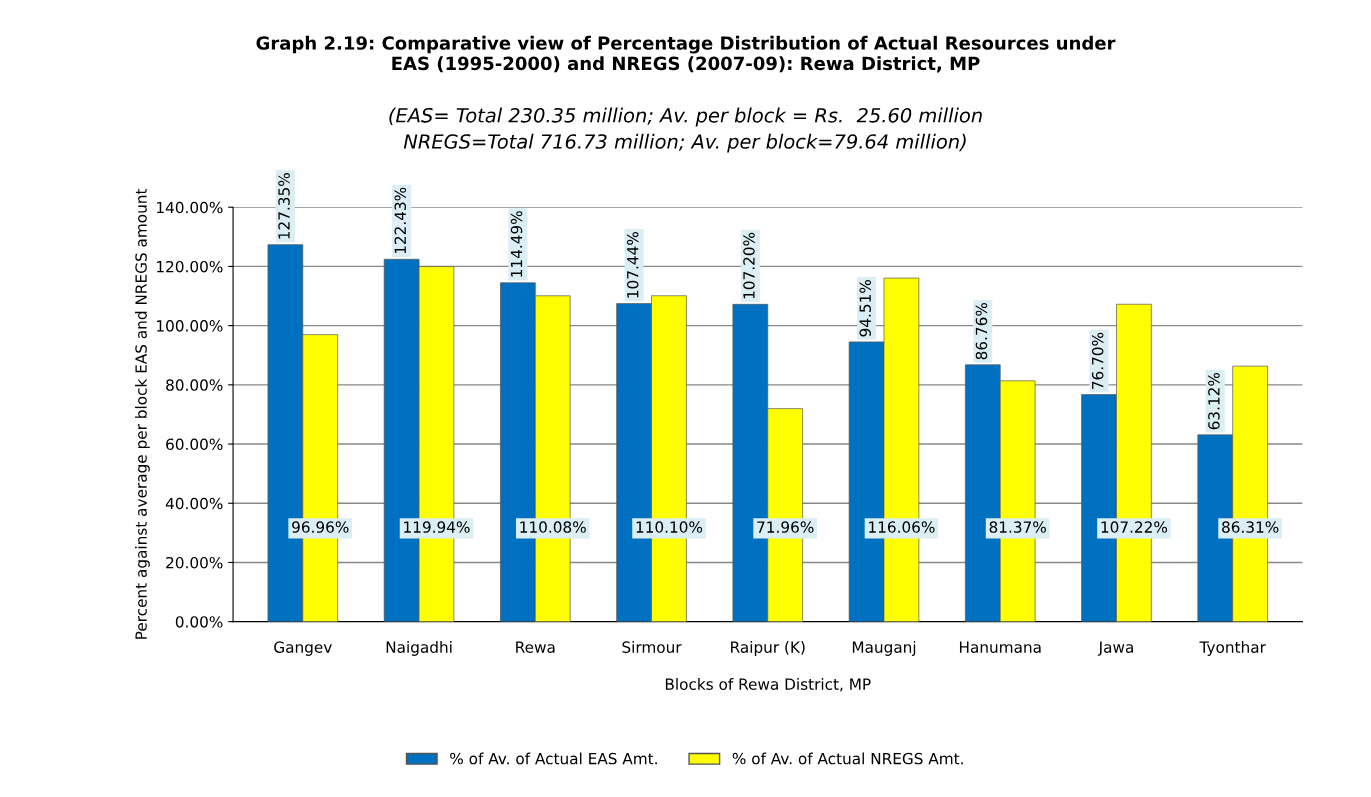 The image size is (1371, 797). Describe the element at coordinates (1115, 648) in the screenshot. I see `x-tick-label: Jawa` at that location.